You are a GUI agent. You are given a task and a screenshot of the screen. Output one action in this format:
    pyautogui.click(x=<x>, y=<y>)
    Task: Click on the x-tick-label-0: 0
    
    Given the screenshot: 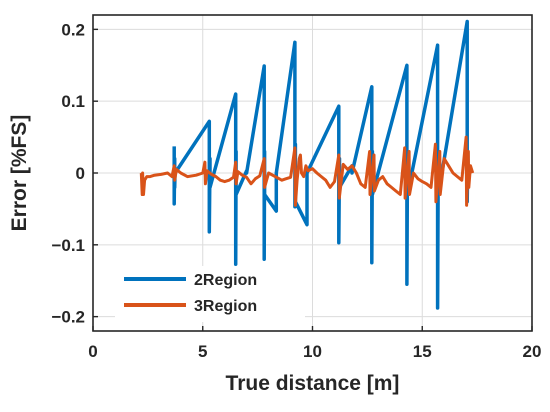 What is the action you would take?
    pyautogui.click(x=92, y=351)
    